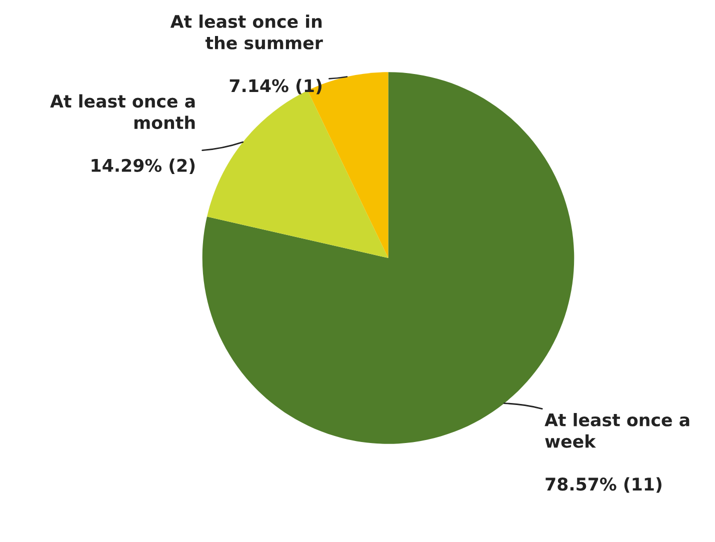  I want to click on slice-label: At least once in the summer, so click(246, 32).